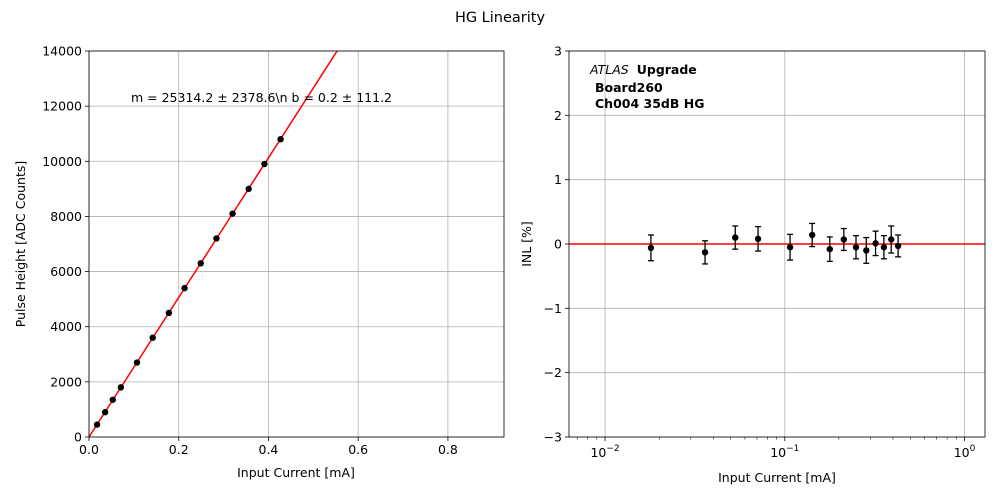 Image resolution: width=1000 pixels, height=500 pixels. Describe the element at coordinates (296, 472) in the screenshot. I see `linearity-x-axis-label: Input Current [mA]` at that location.